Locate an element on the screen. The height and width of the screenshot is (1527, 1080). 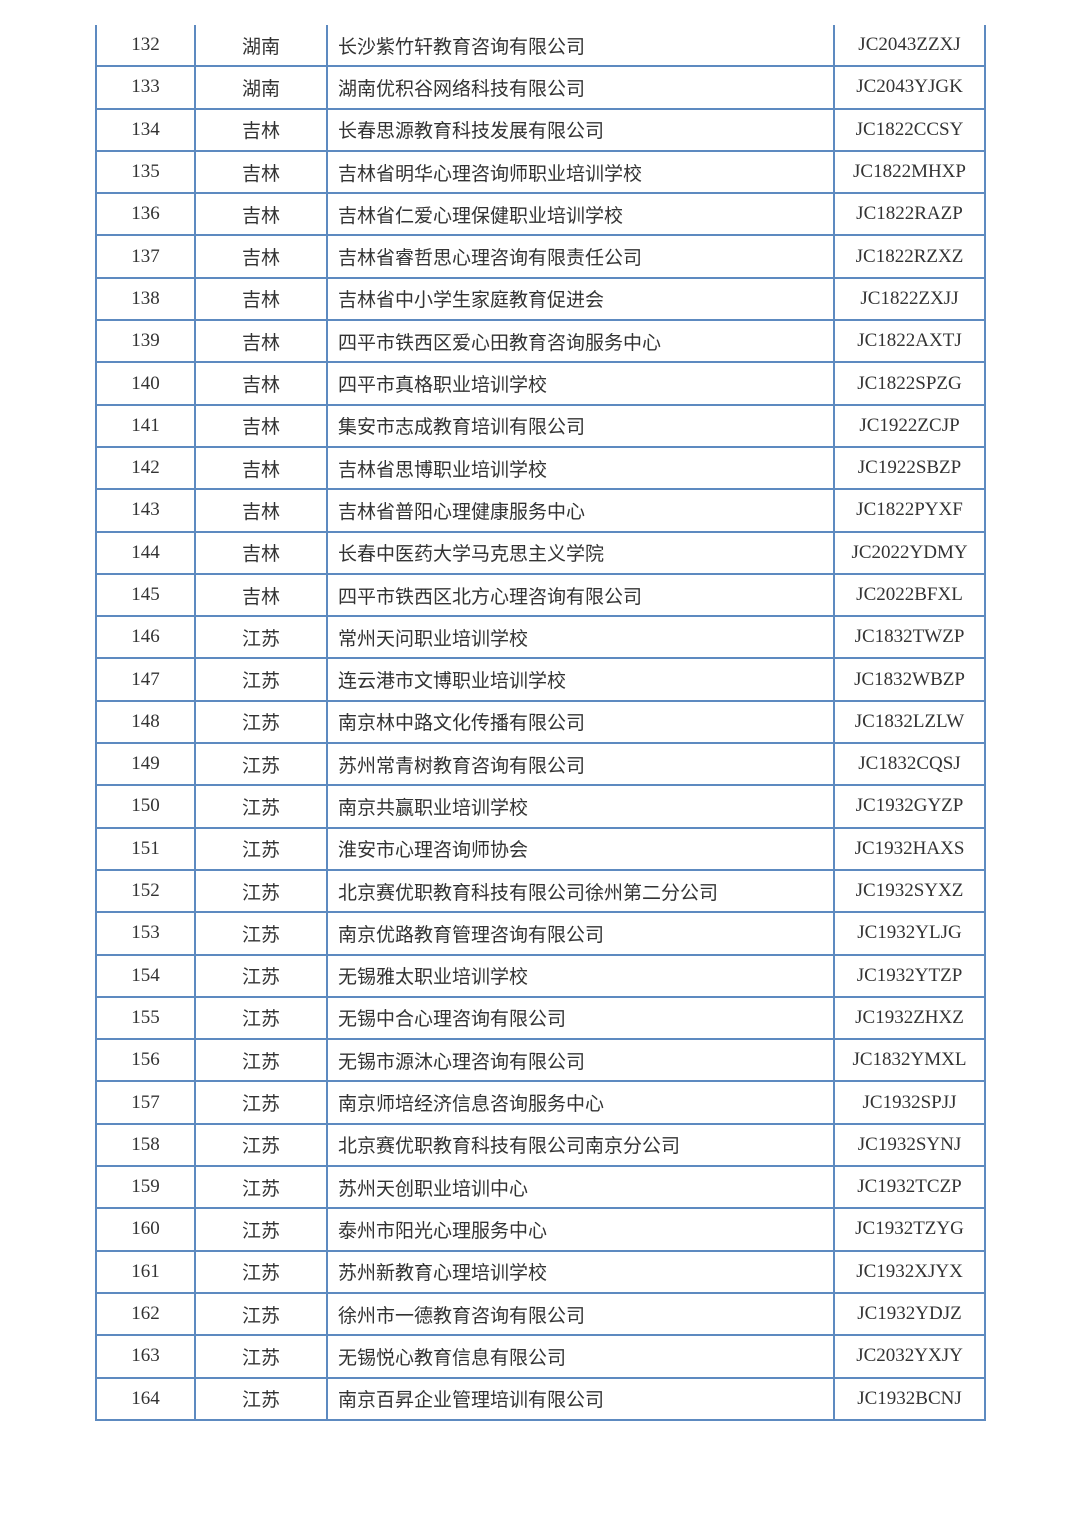
institution-code-cell: JC1932SPJJ is located at coordinates (909, 1102).